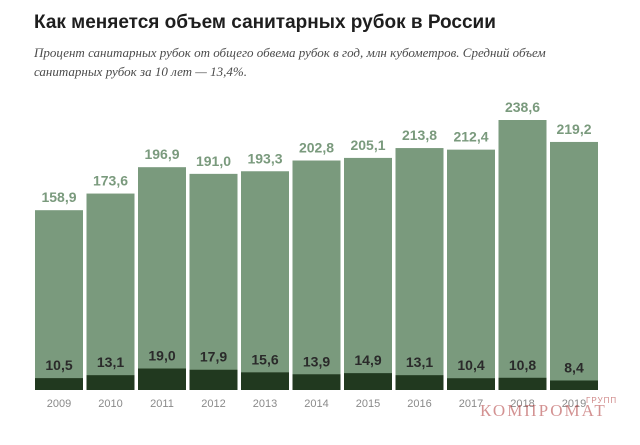  What do you see at coordinates (213, 161) in the screenshot?
I see `total-value-label: 191,0` at bounding box center [213, 161].